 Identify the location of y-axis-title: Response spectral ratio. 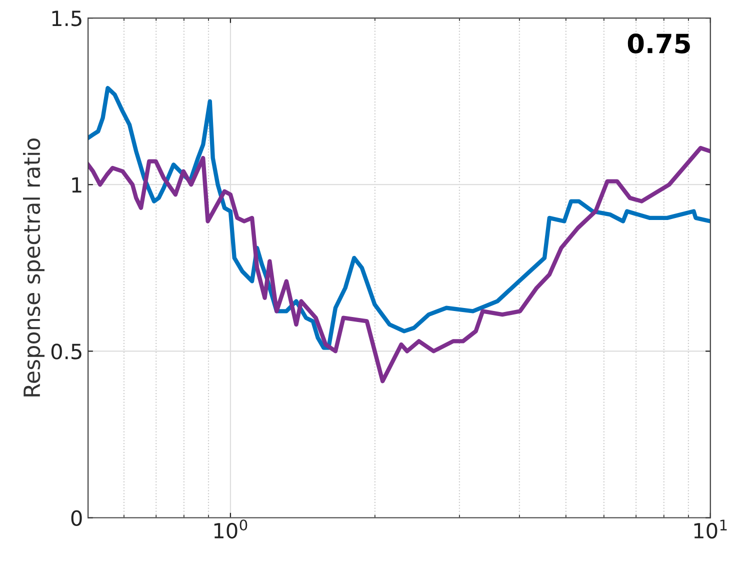
(34, 267).